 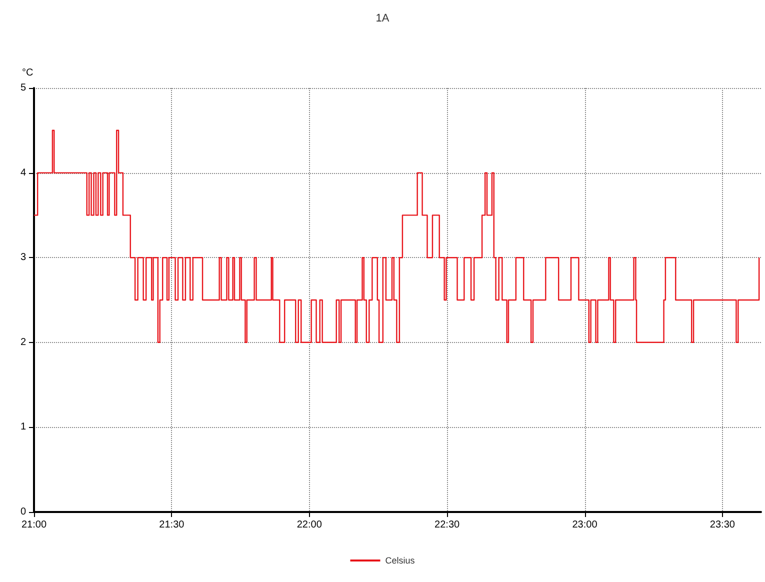 I want to click on x-tick-label: 23:30, so click(x=723, y=525).